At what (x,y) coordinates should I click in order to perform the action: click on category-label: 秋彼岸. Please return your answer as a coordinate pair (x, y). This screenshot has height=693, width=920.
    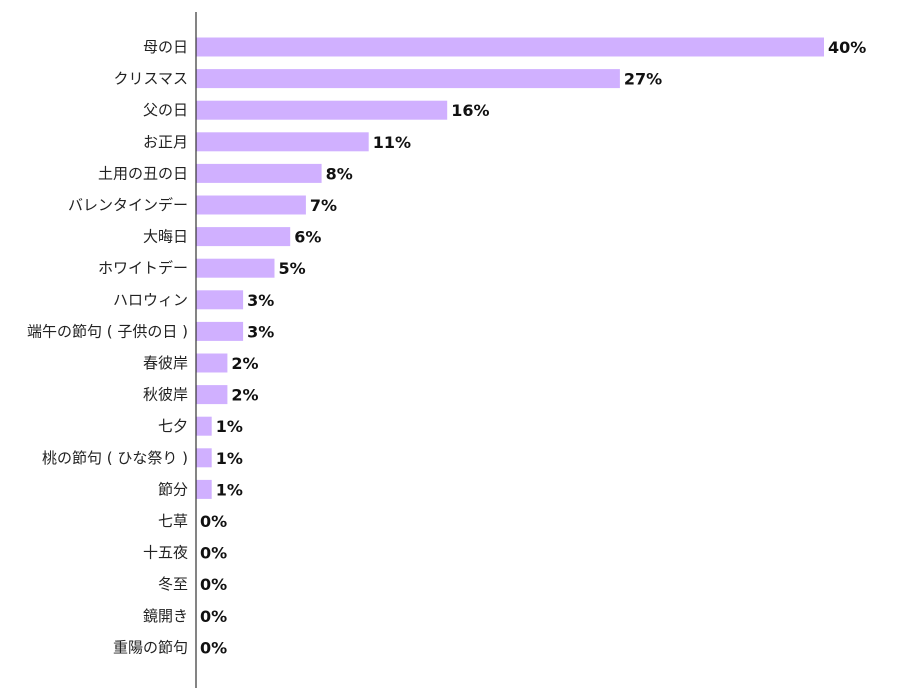
    Looking at the image, I should click on (165, 395).